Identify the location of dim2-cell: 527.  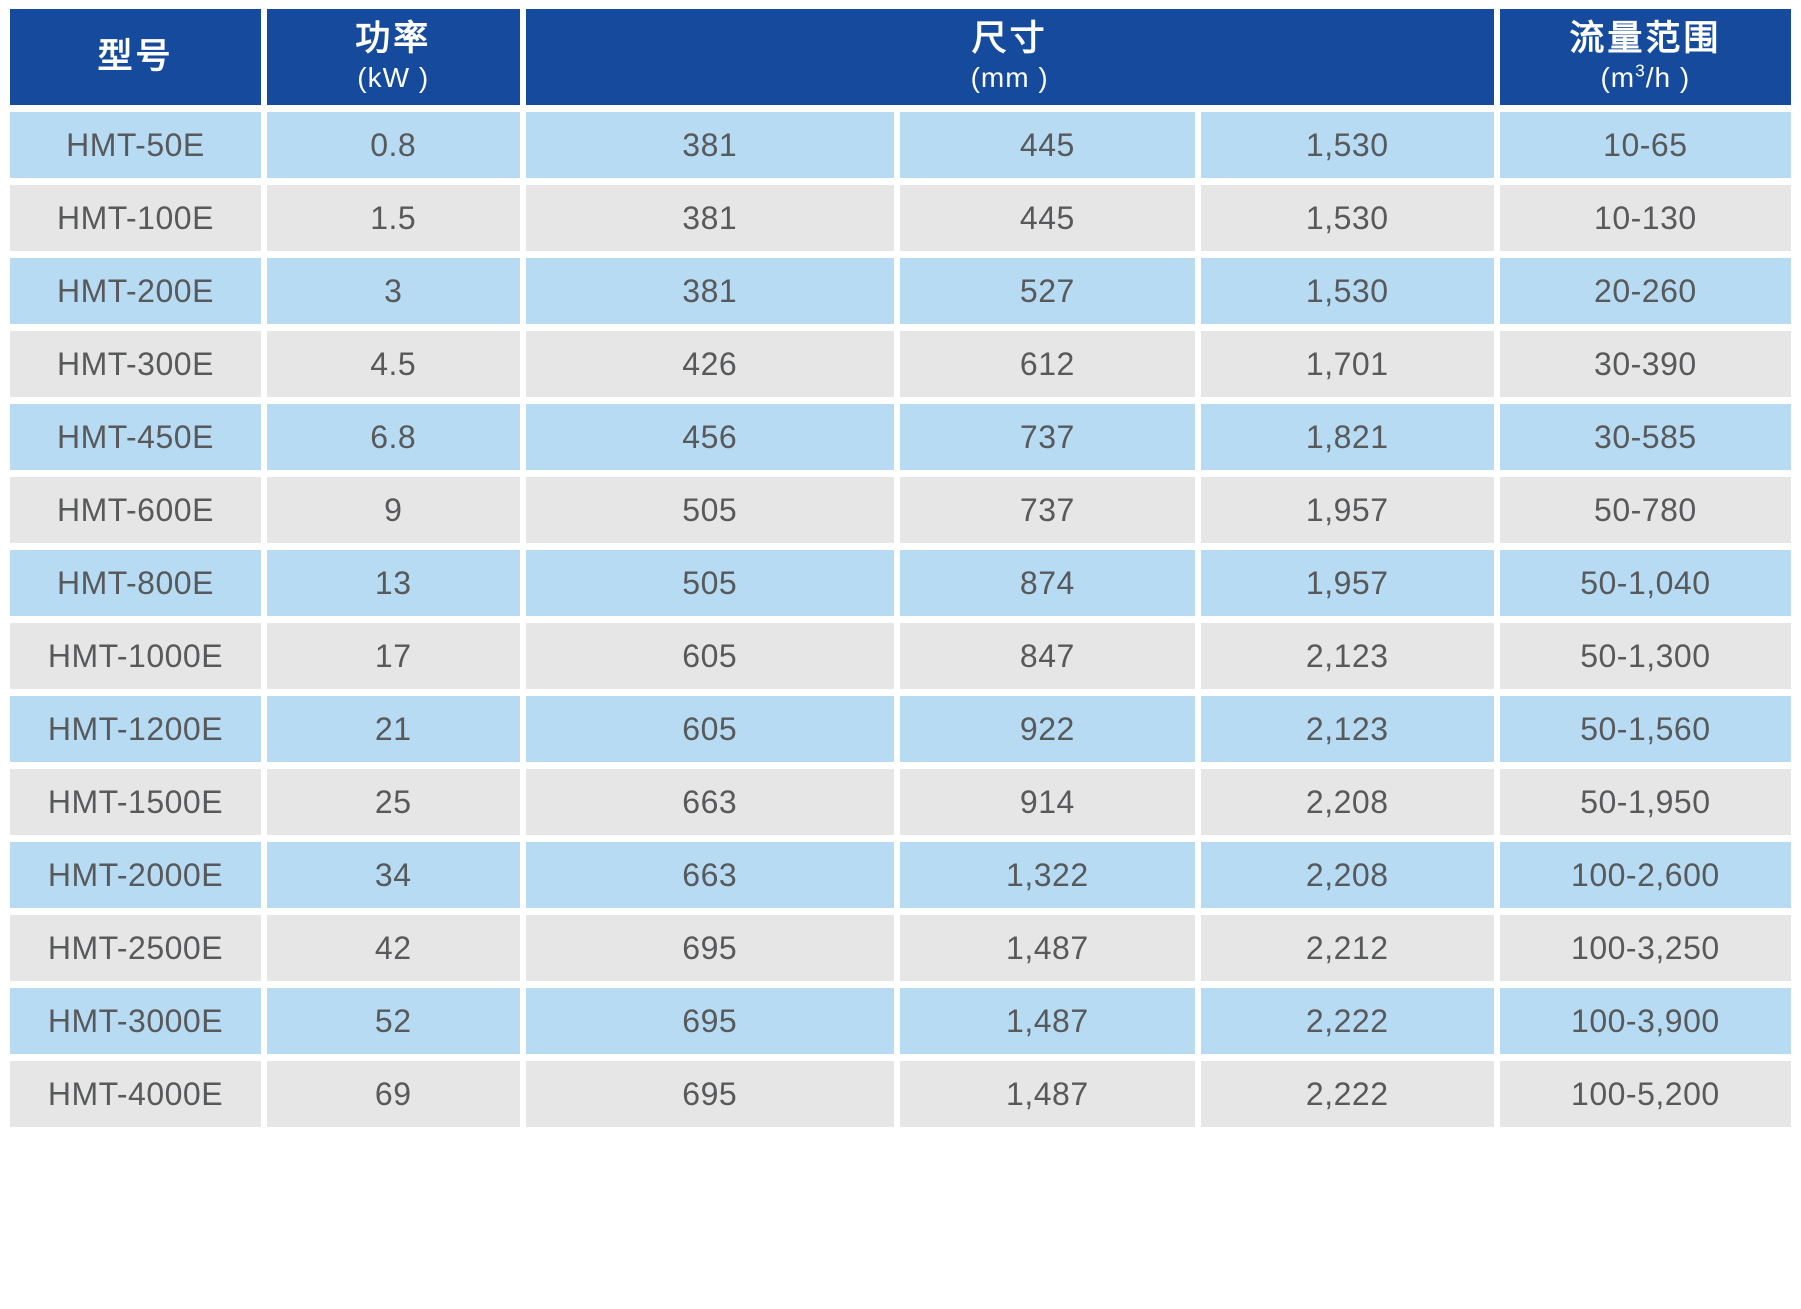
(1047, 291).